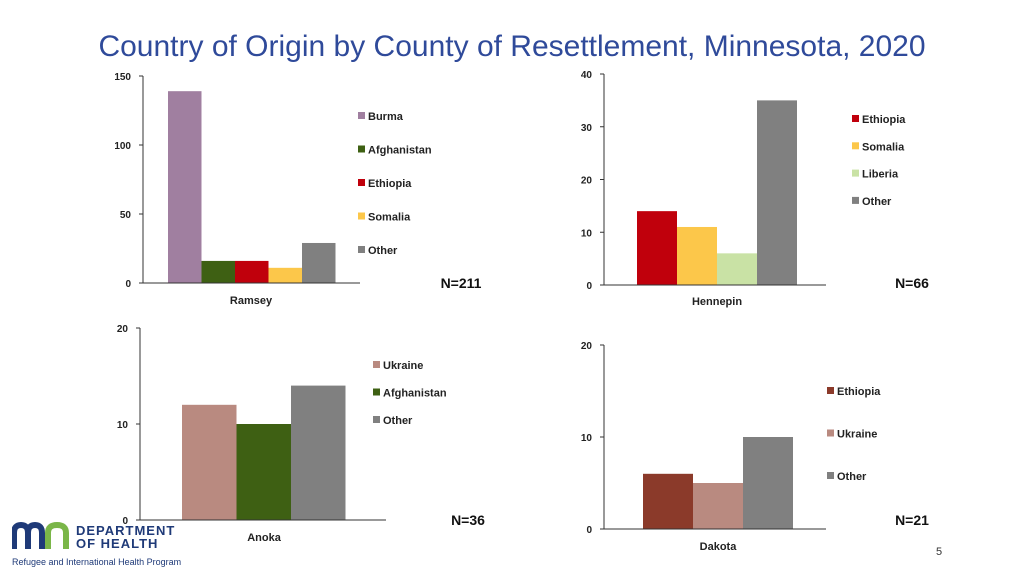 The width and height of the screenshot is (1024, 576). I want to click on y-tick-label: 50, so click(126, 215).